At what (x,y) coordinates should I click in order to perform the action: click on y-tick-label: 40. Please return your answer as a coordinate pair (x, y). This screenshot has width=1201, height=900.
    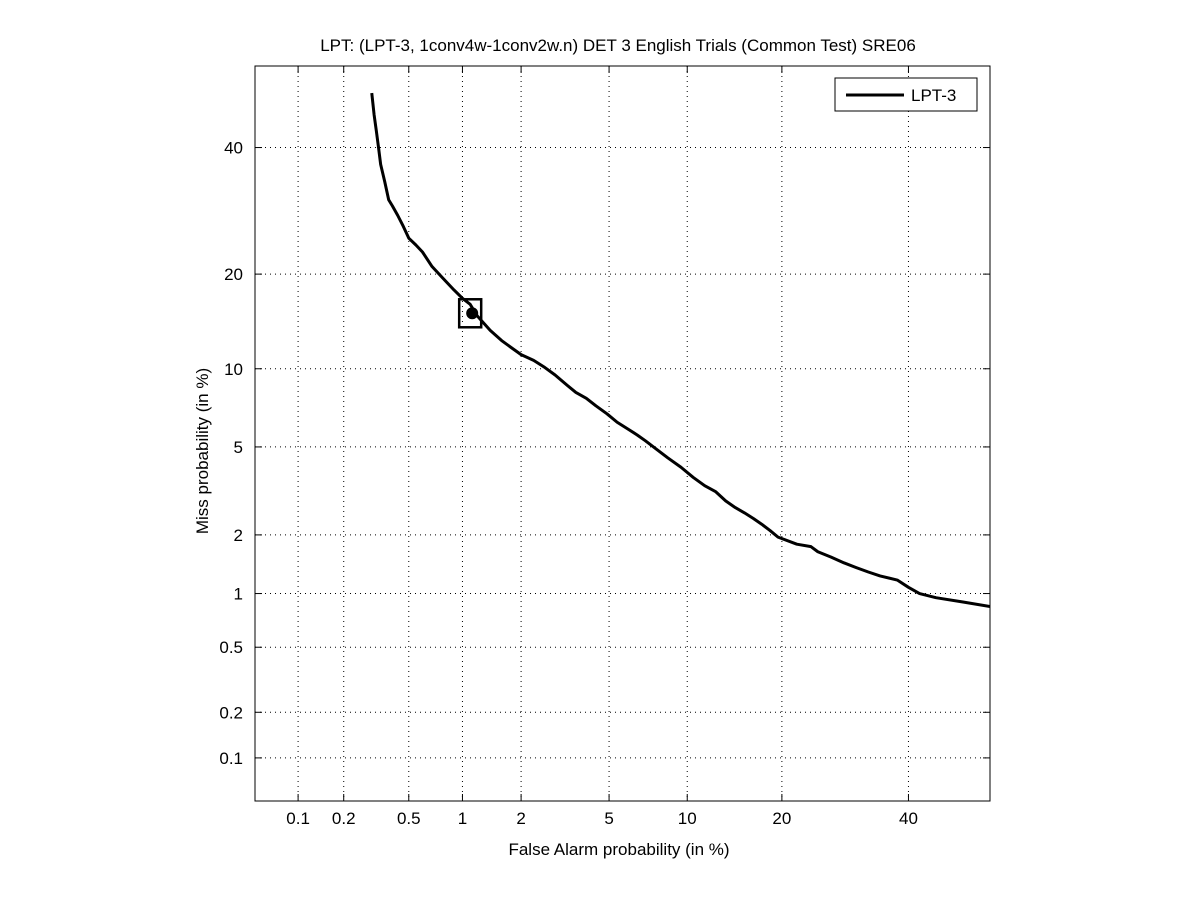
    Looking at the image, I should click on (233, 148).